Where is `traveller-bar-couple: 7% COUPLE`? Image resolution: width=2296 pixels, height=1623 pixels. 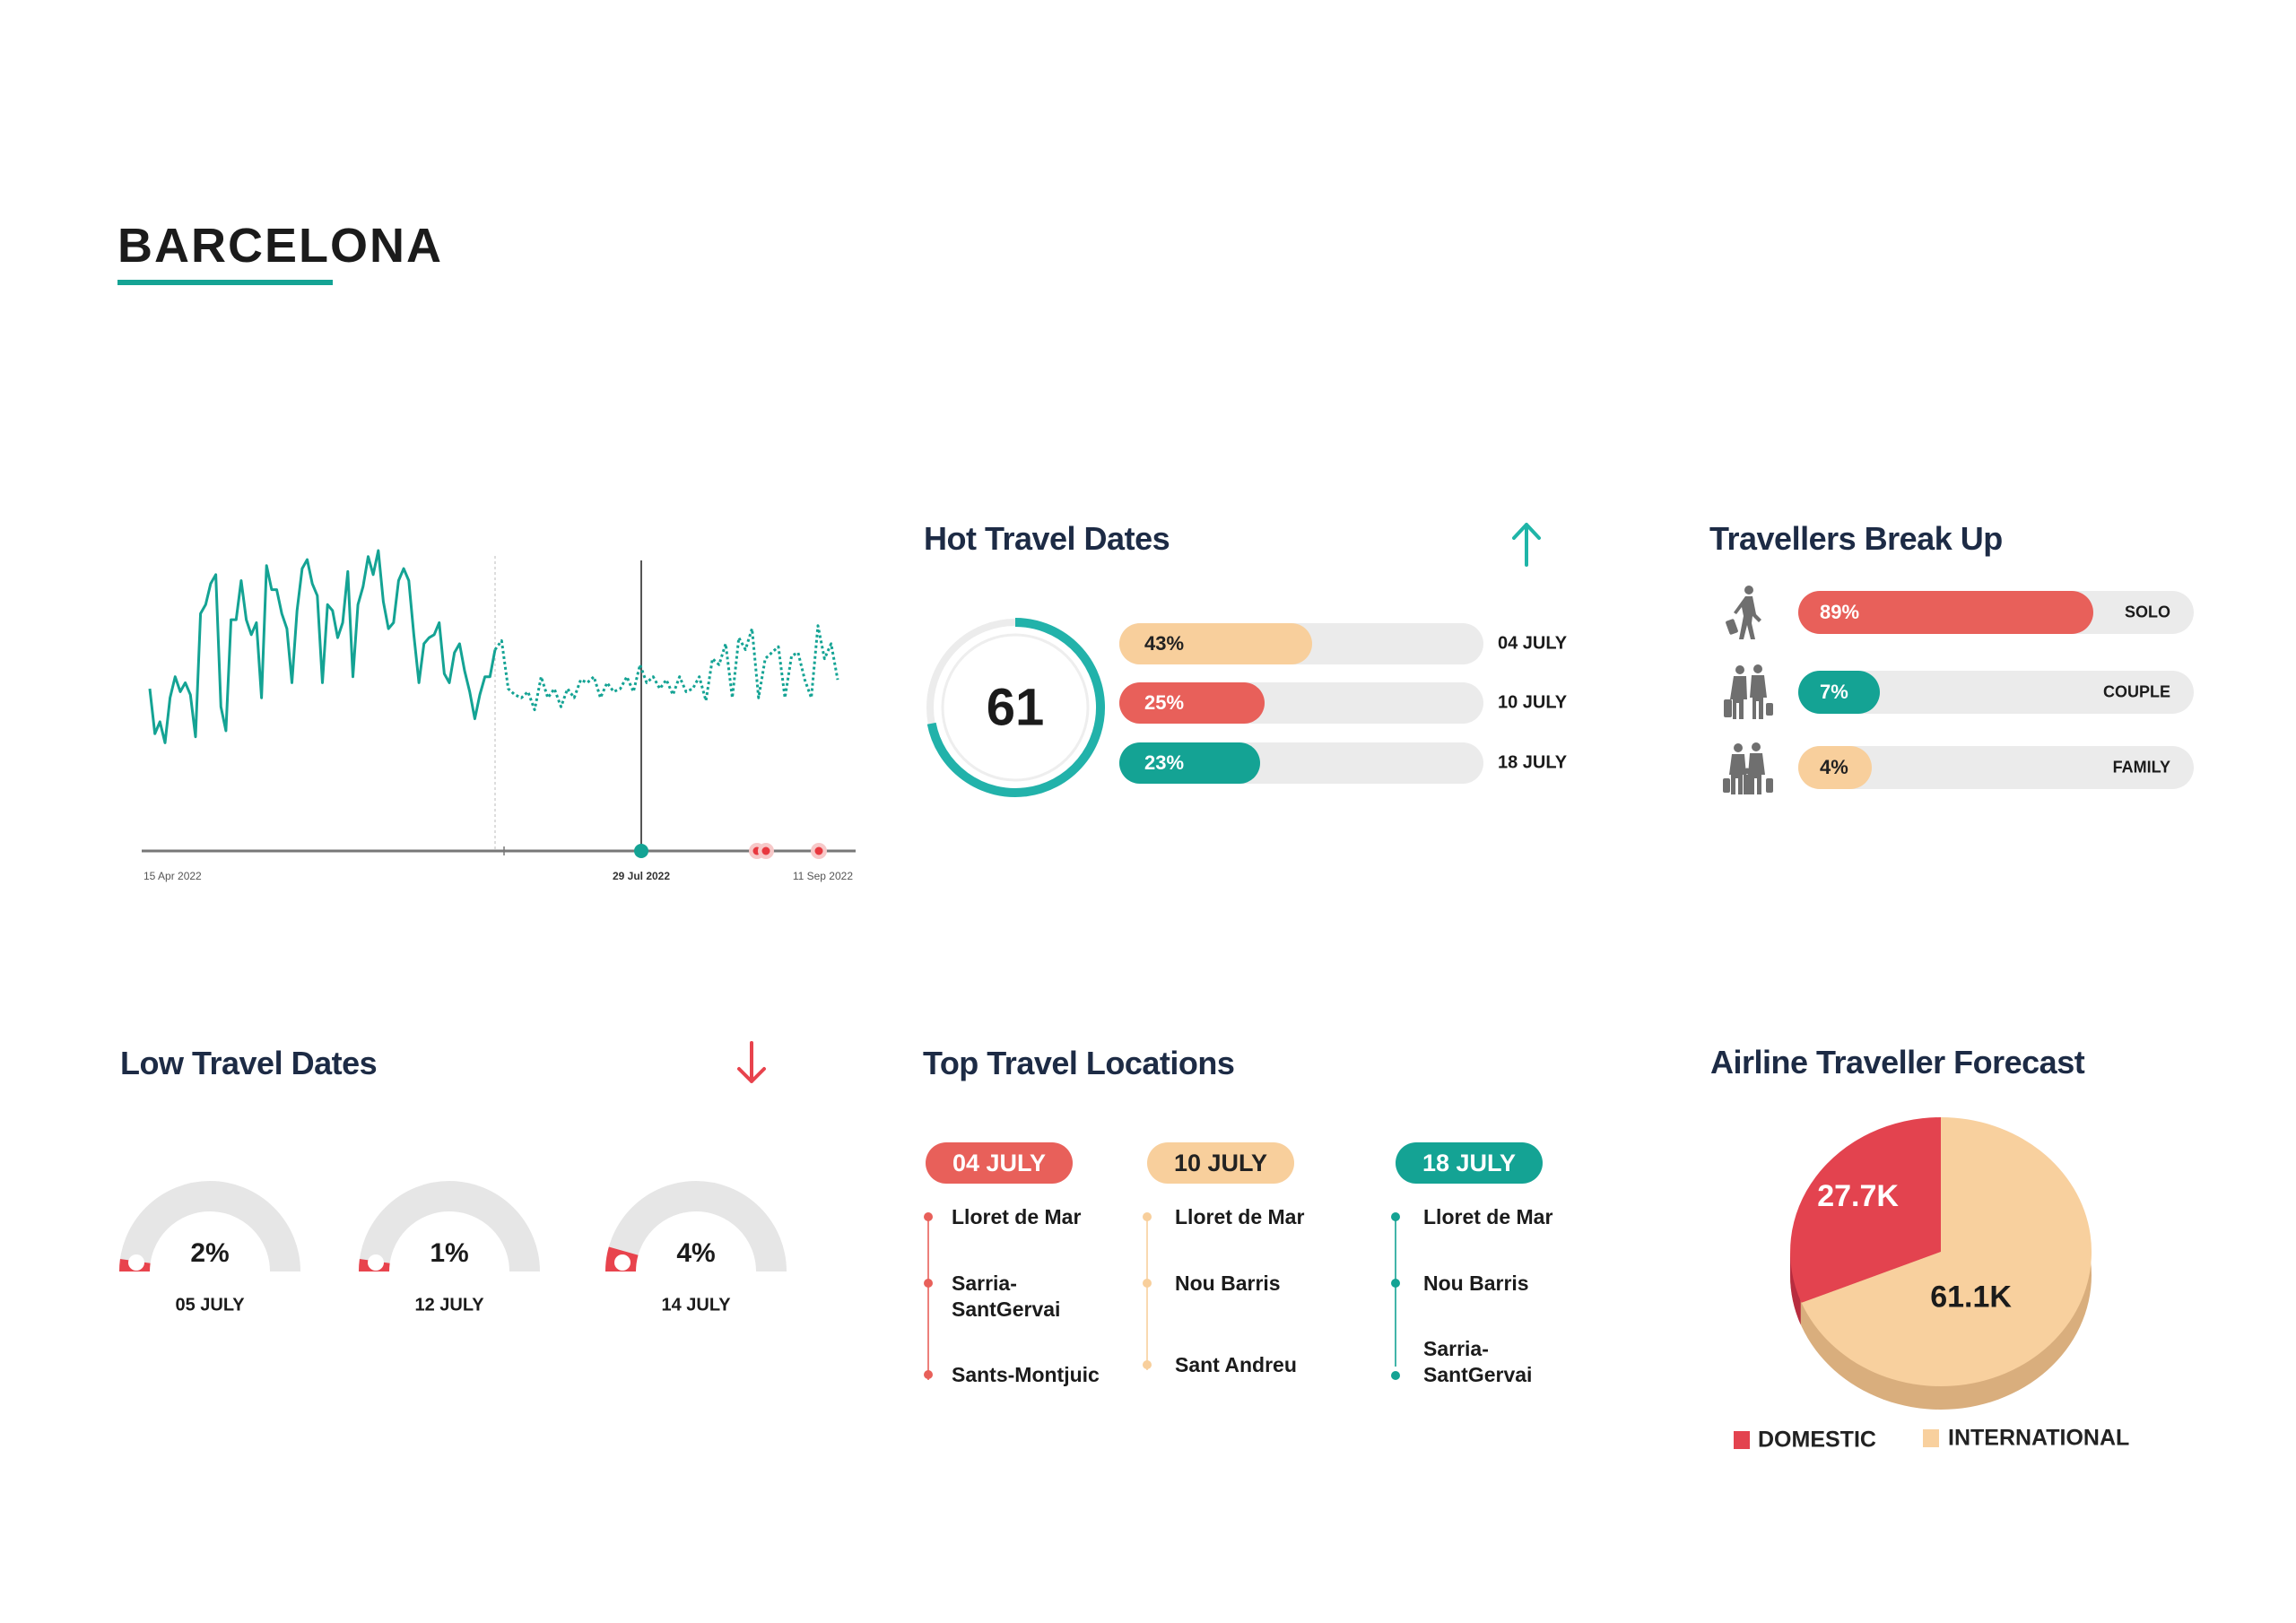 traveller-bar-couple: 7% COUPLE is located at coordinates (1996, 692).